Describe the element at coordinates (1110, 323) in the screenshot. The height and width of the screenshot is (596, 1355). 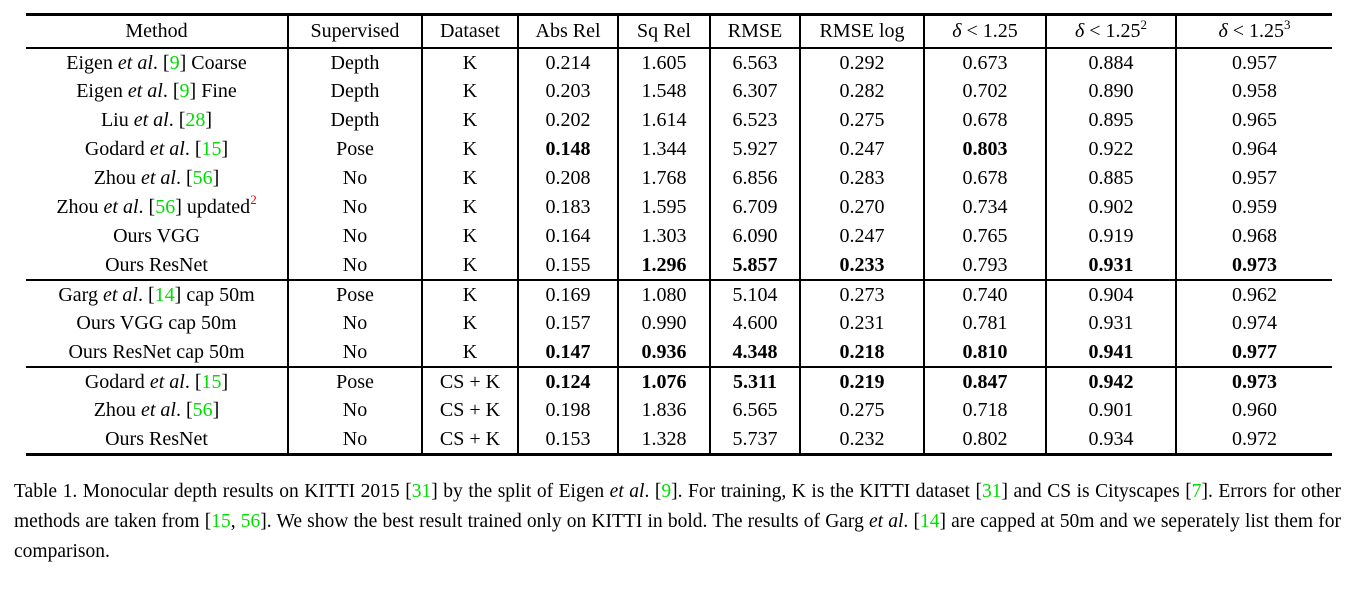
I see `metric-cell: 0.931` at that location.